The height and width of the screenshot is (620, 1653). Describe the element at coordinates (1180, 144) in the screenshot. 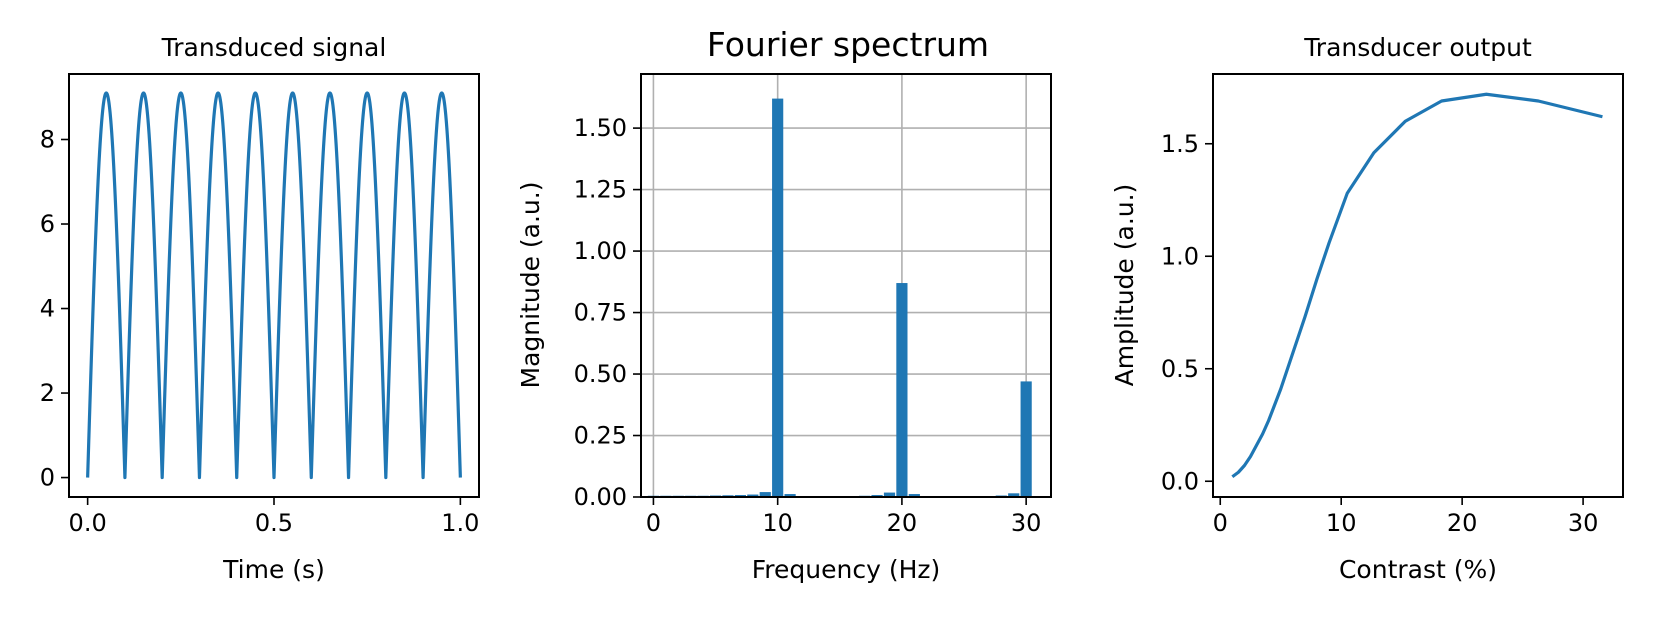

I see `output-y-tick-label: 1.5` at that location.